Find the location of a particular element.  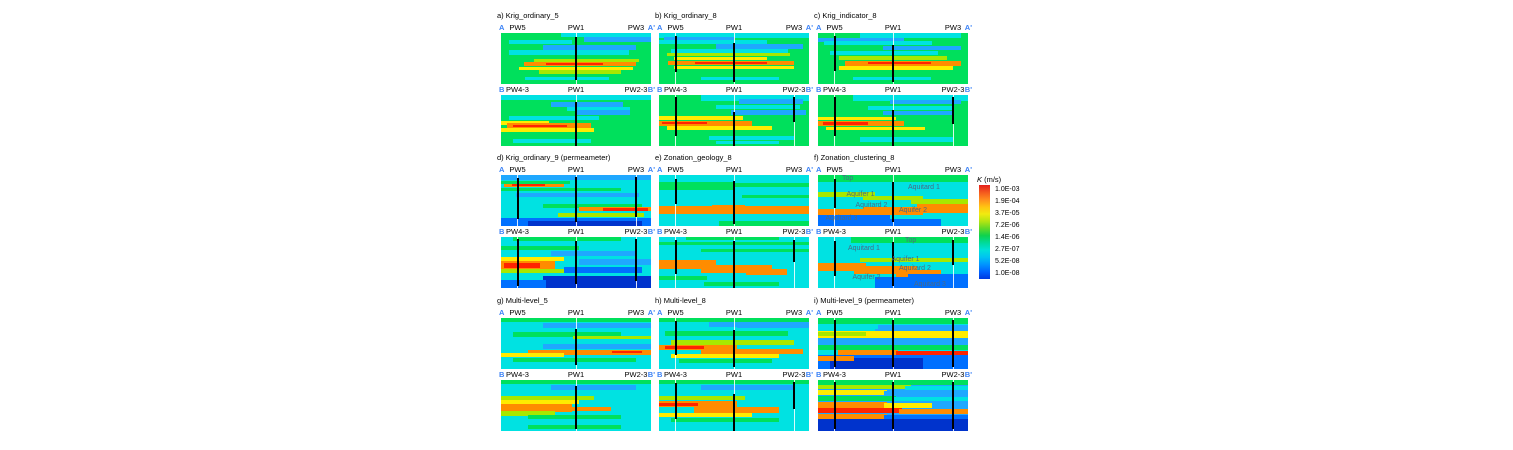

section-end-label: A is located at coordinates (502, 169).